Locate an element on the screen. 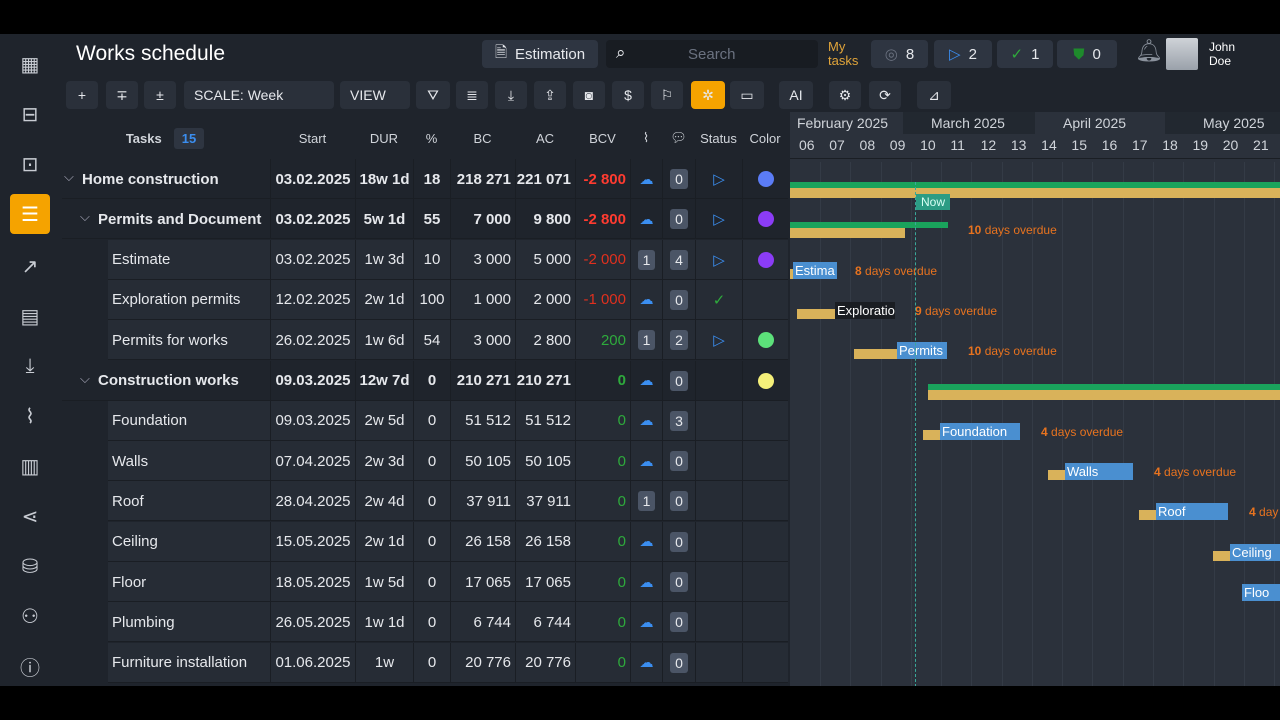 The height and width of the screenshot is (720, 1280). task-bar: Floo is located at coordinates (1261, 592).